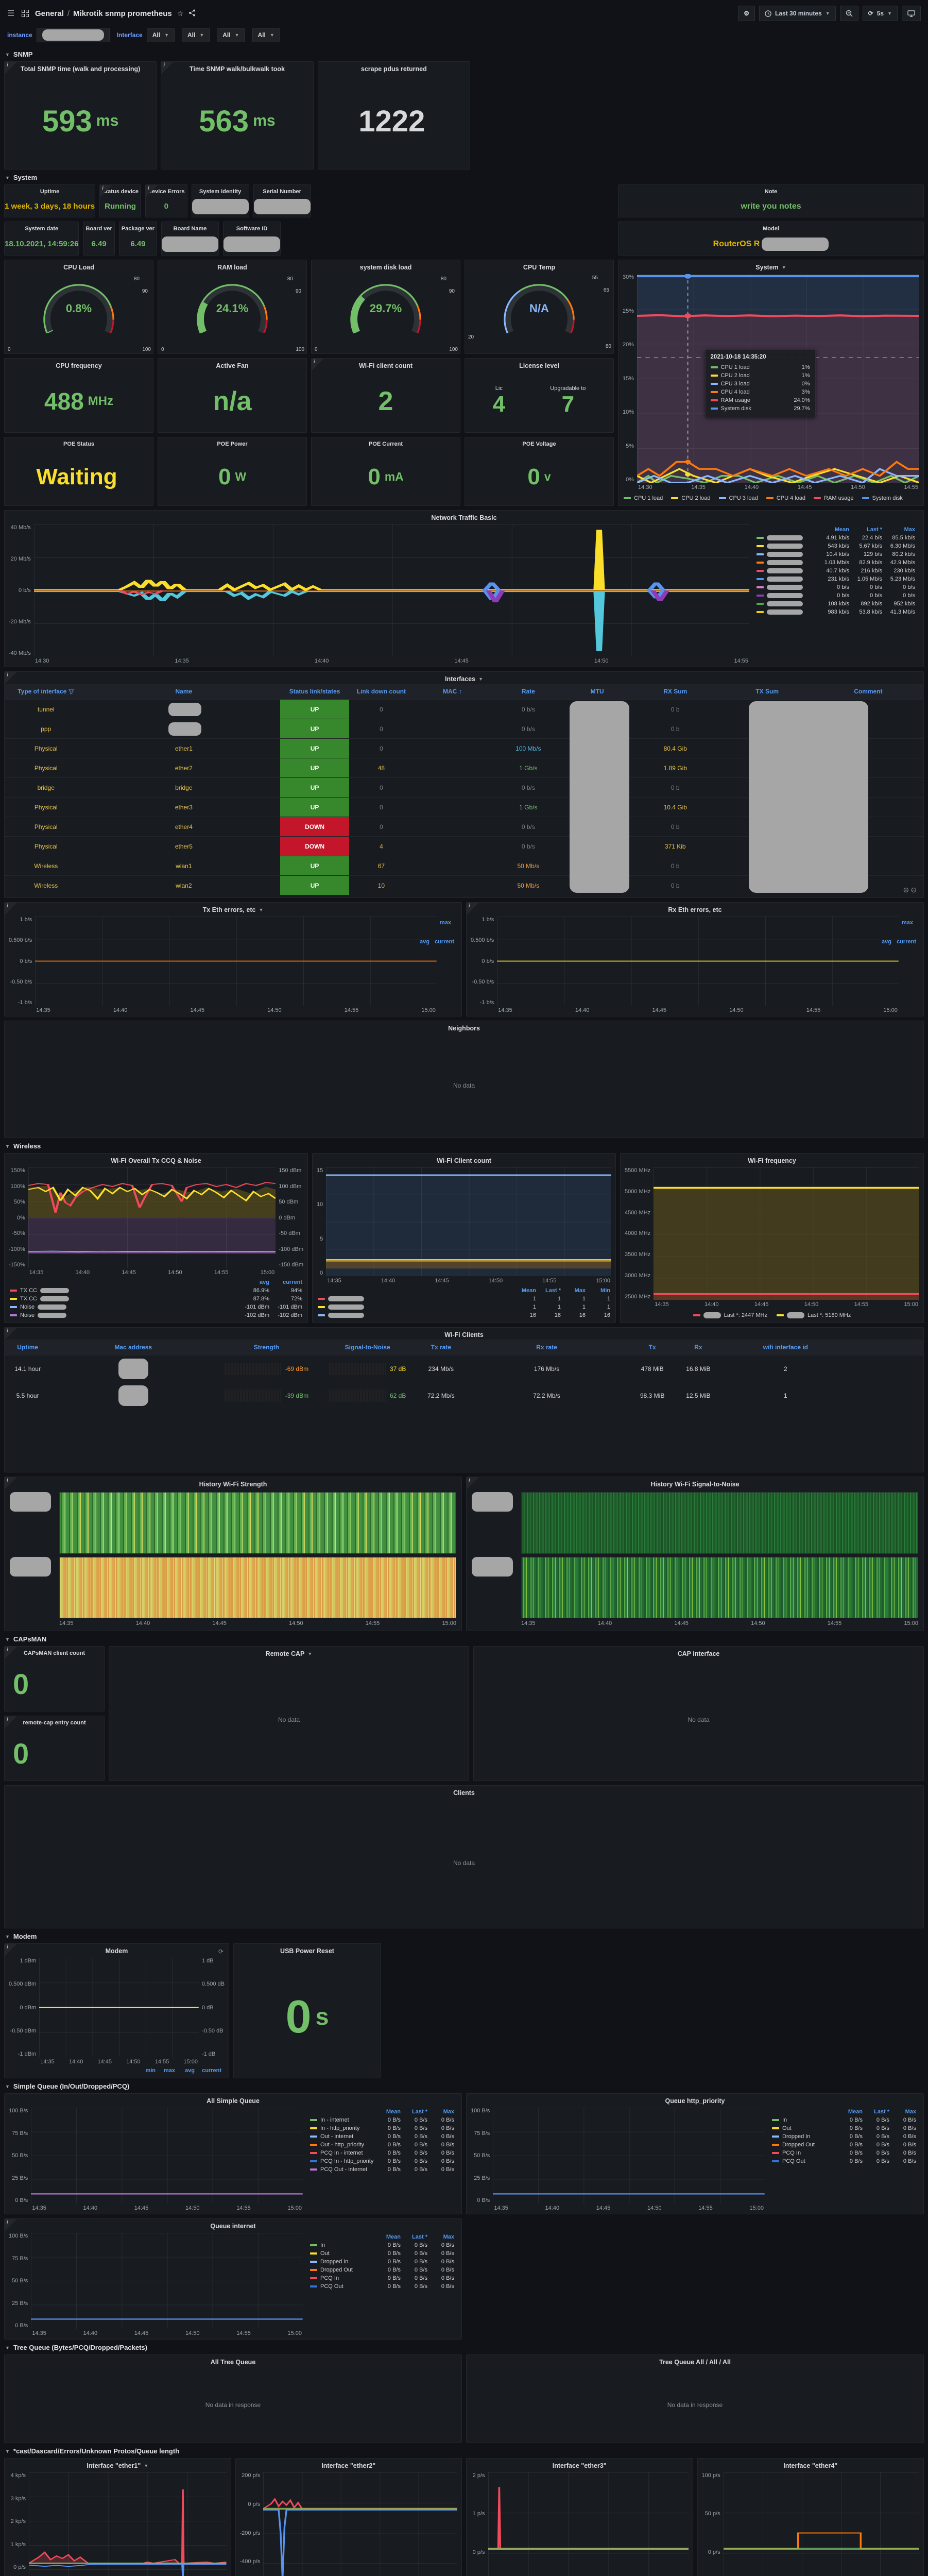 The width and height of the screenshot is (928, 2576). Describe the element at coordinates (382, 2128) in the screenshot. I see `legend-row: In - http_priority 0 B/s 0 B/s 0 B/s` at that location.